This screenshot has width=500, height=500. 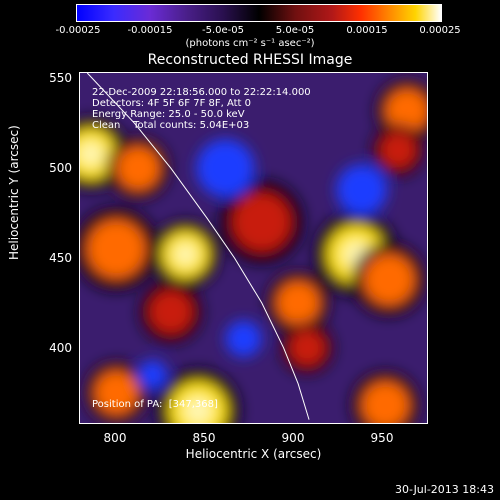 What do you see at coordinates (115, 438) in the screenshot?
I see `x-tick-label: 800` at bounding box center [115, 438].